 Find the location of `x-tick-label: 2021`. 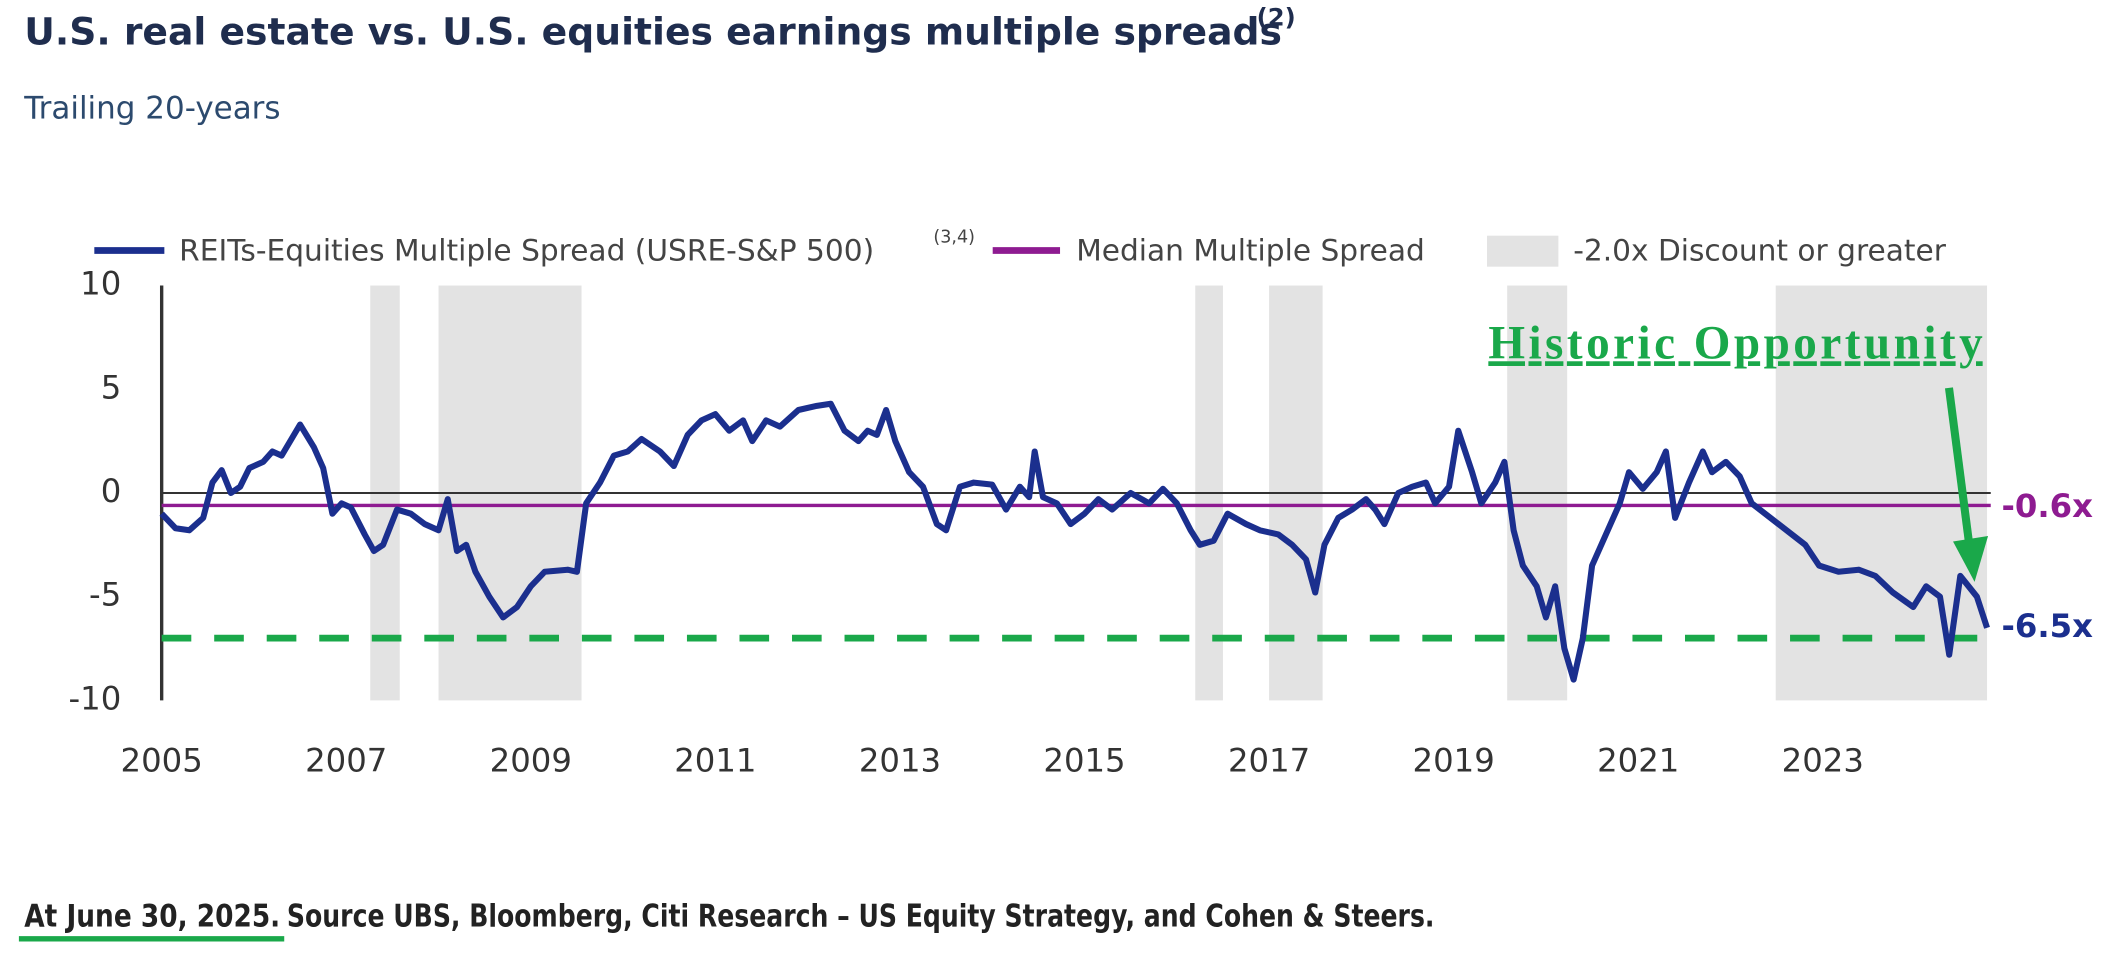

x-tick-label: 2021 is located at coordinates (1638, 760).